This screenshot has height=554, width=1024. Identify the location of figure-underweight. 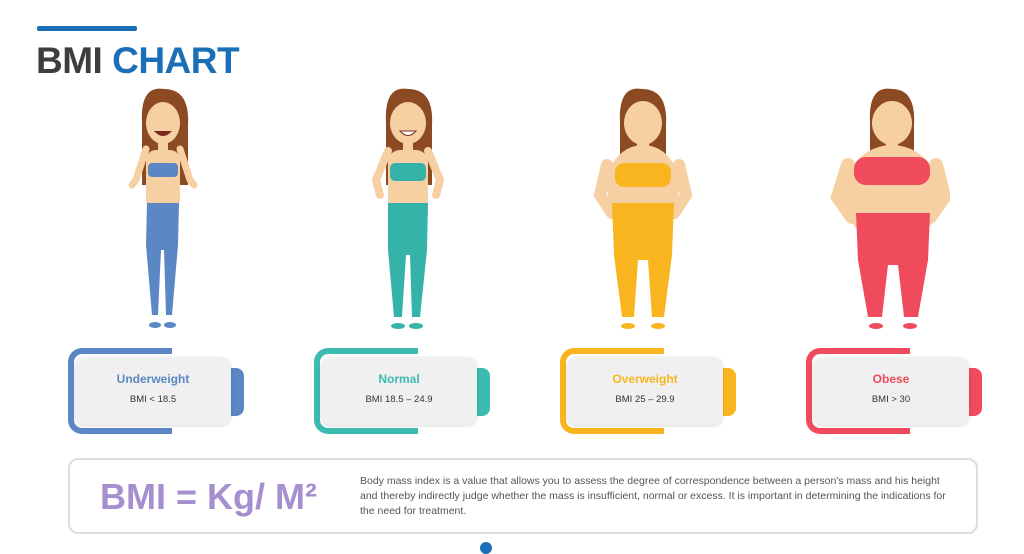
(162, 210).